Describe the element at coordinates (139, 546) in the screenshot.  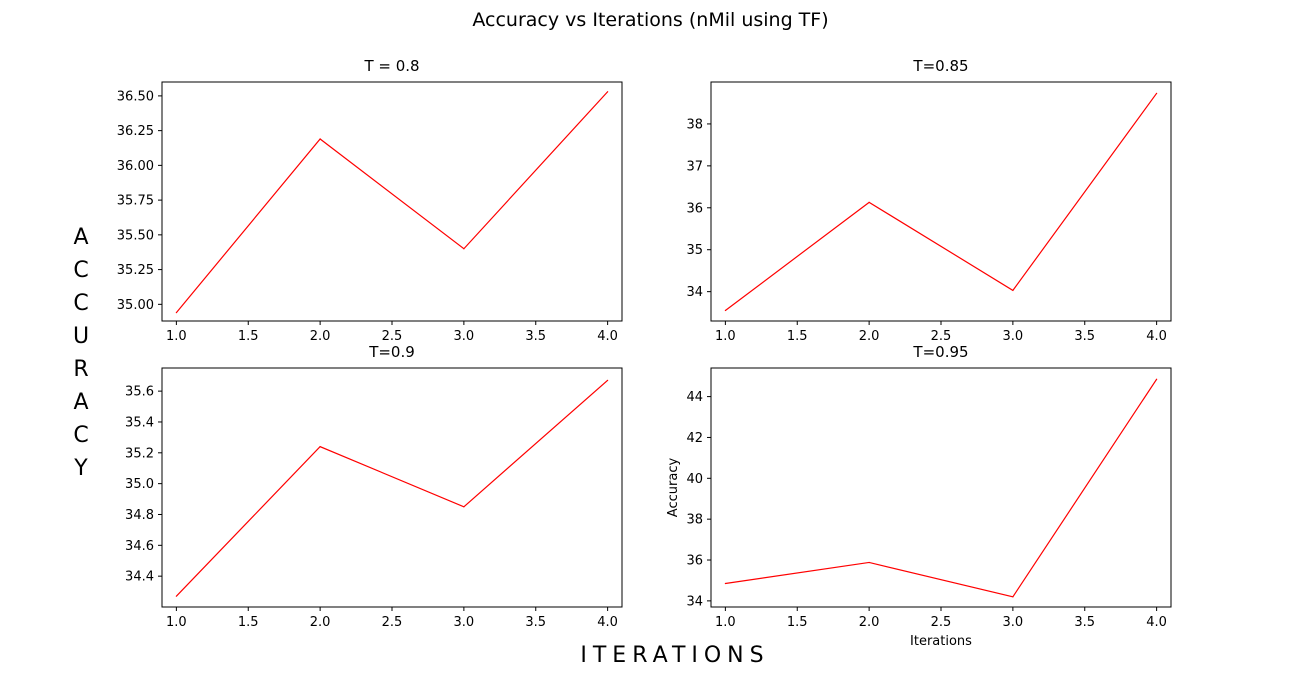
I see `y-tick-label: 34.6` at that location.